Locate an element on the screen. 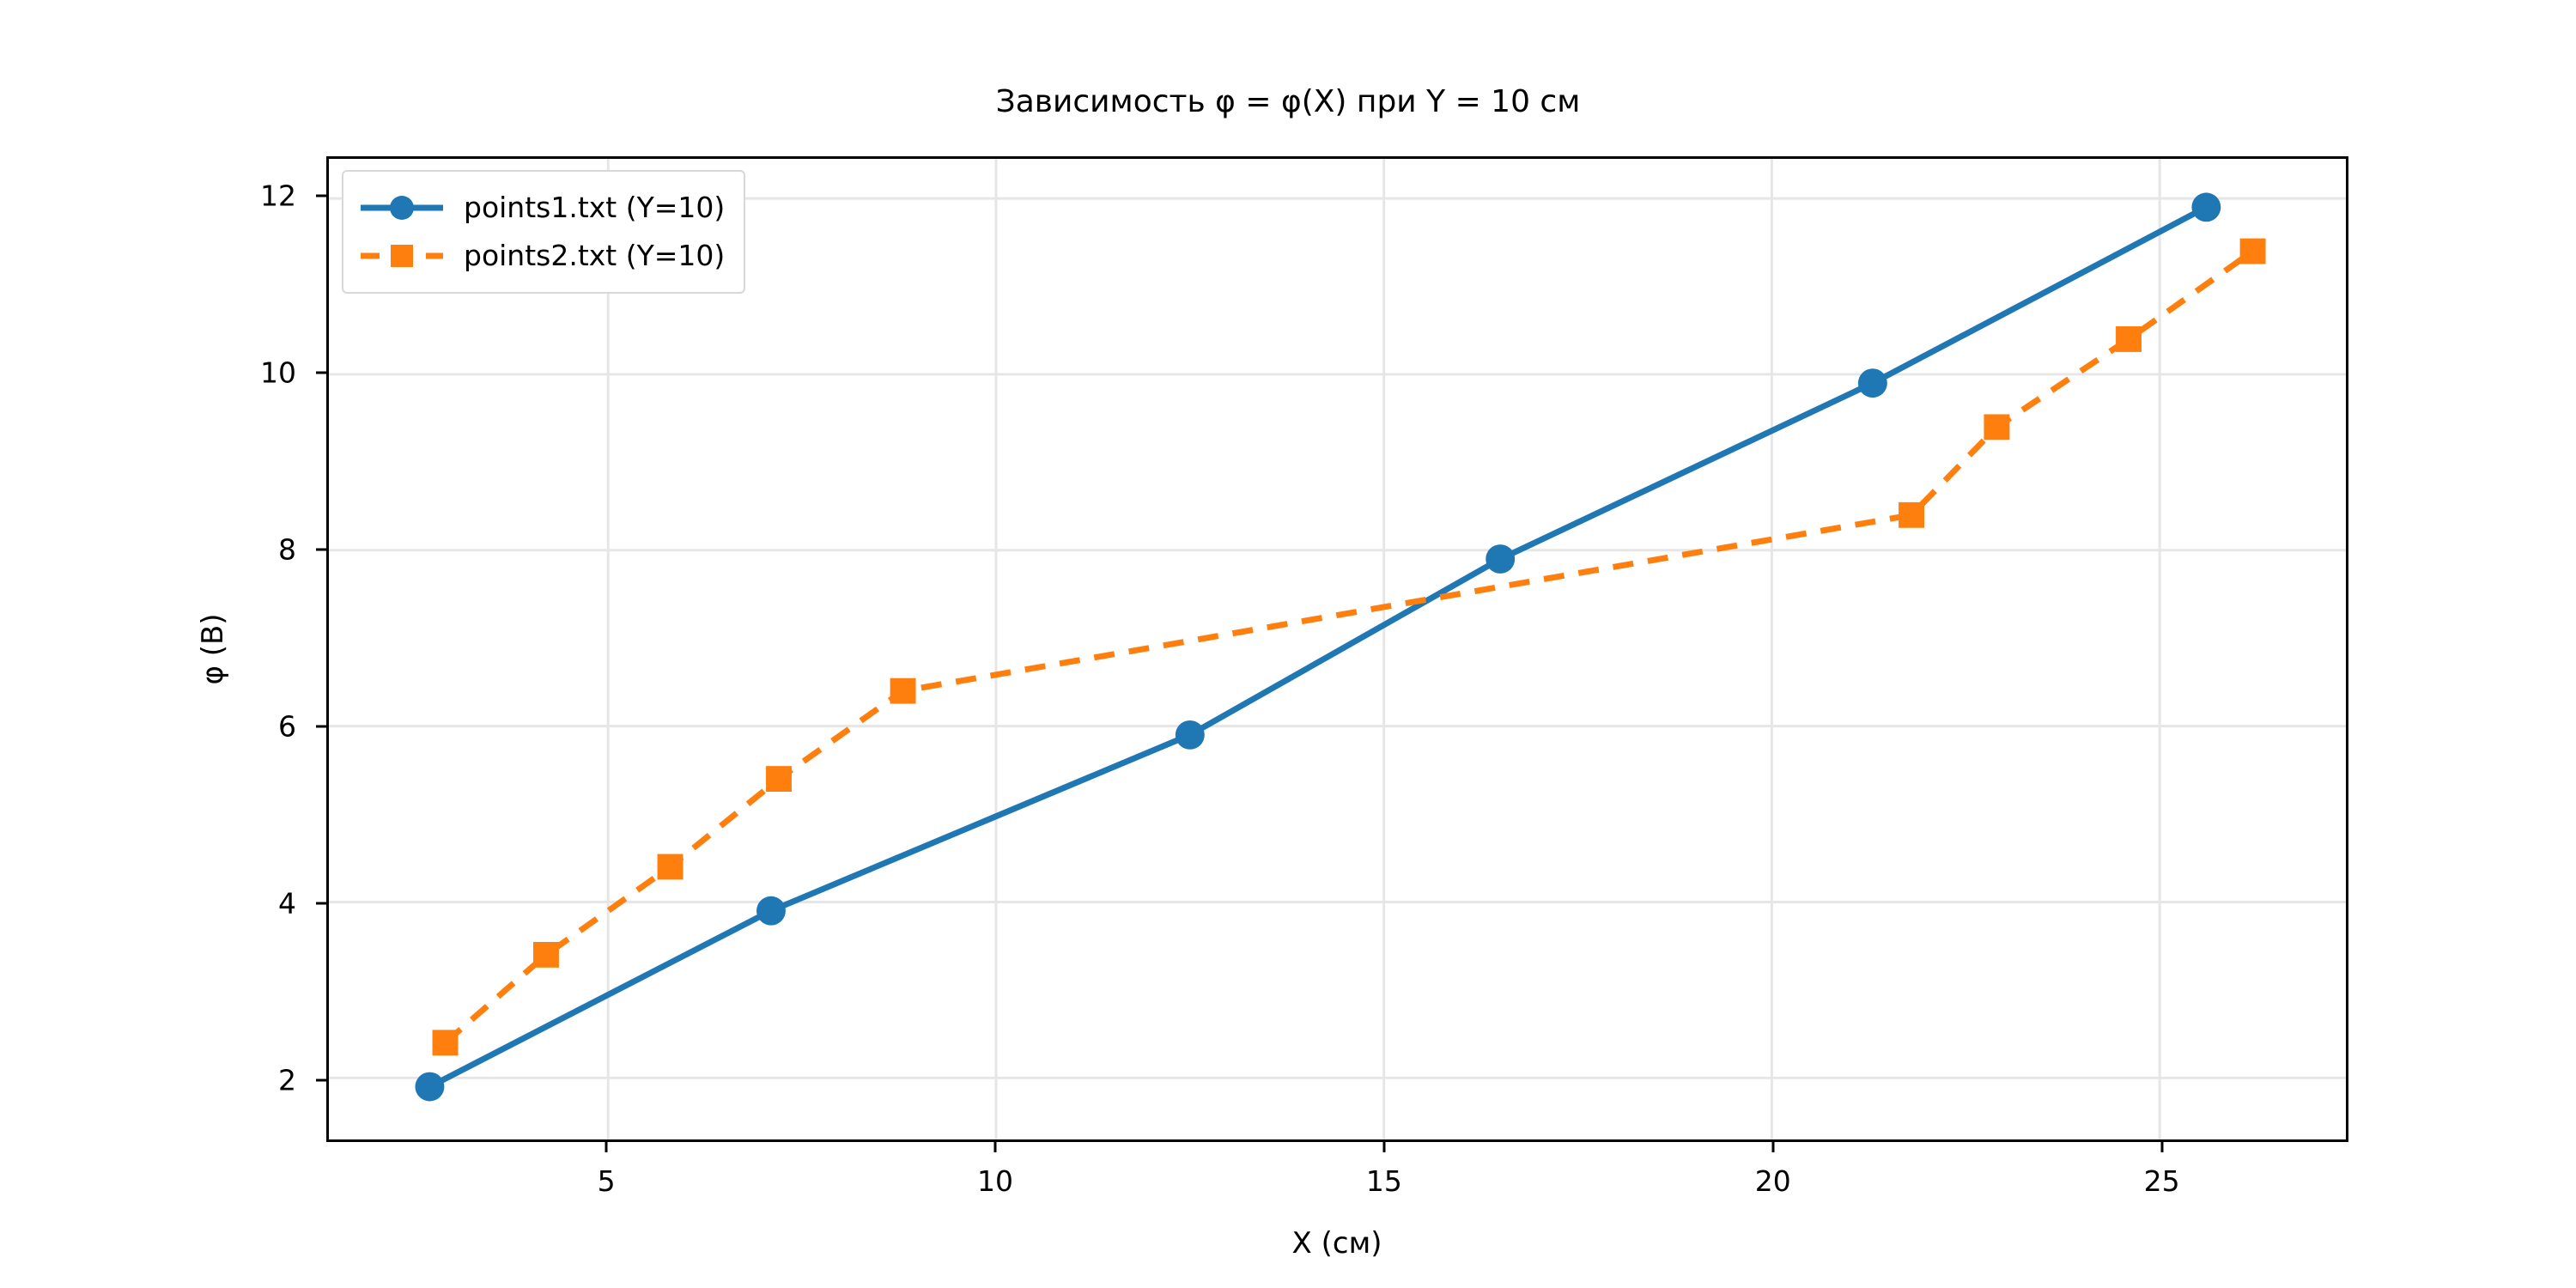 The image size is (2576, 1288). chart-legend: points1.txt (Y=10) points2.txt (Y=10) is located at coordinates (544, 232).